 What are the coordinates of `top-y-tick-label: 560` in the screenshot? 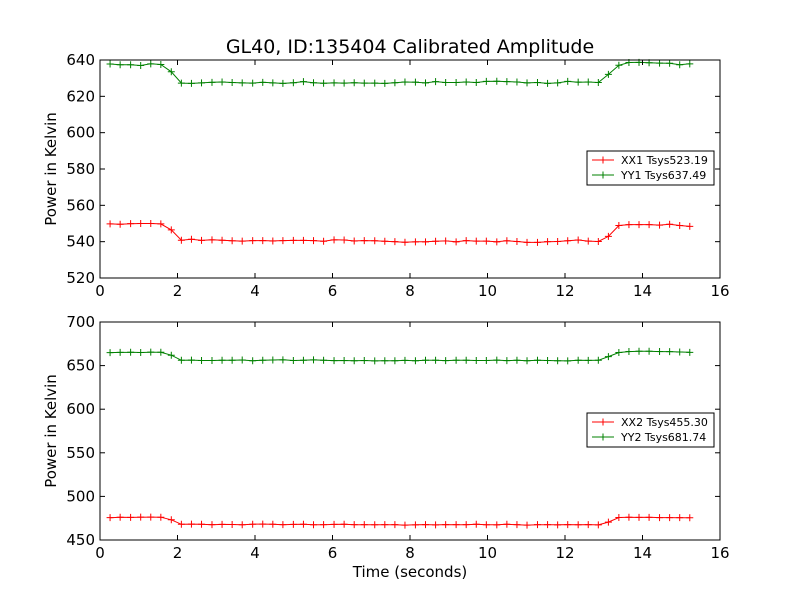 It's located at (80, 205).